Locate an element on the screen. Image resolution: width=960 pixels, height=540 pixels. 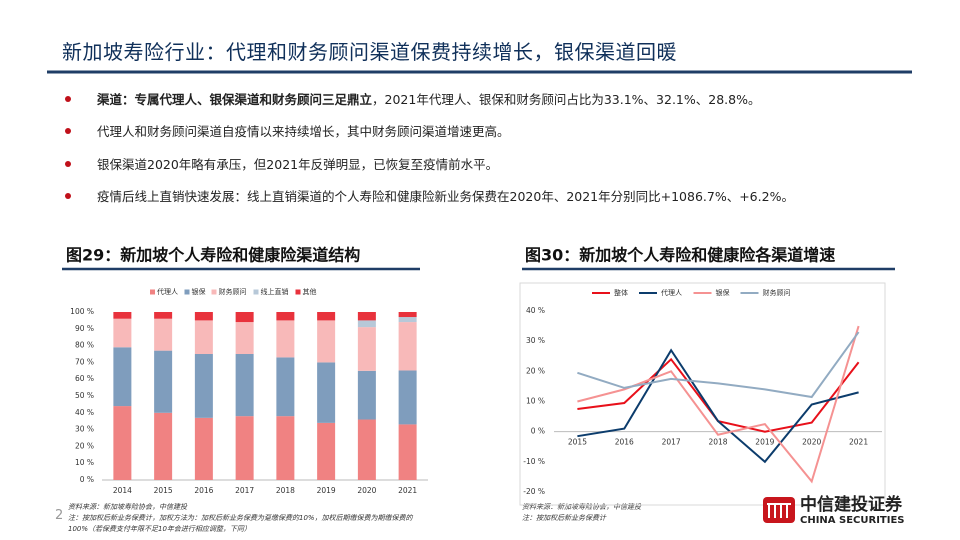
logo-icon-lines is located at coordinates (779, 510).